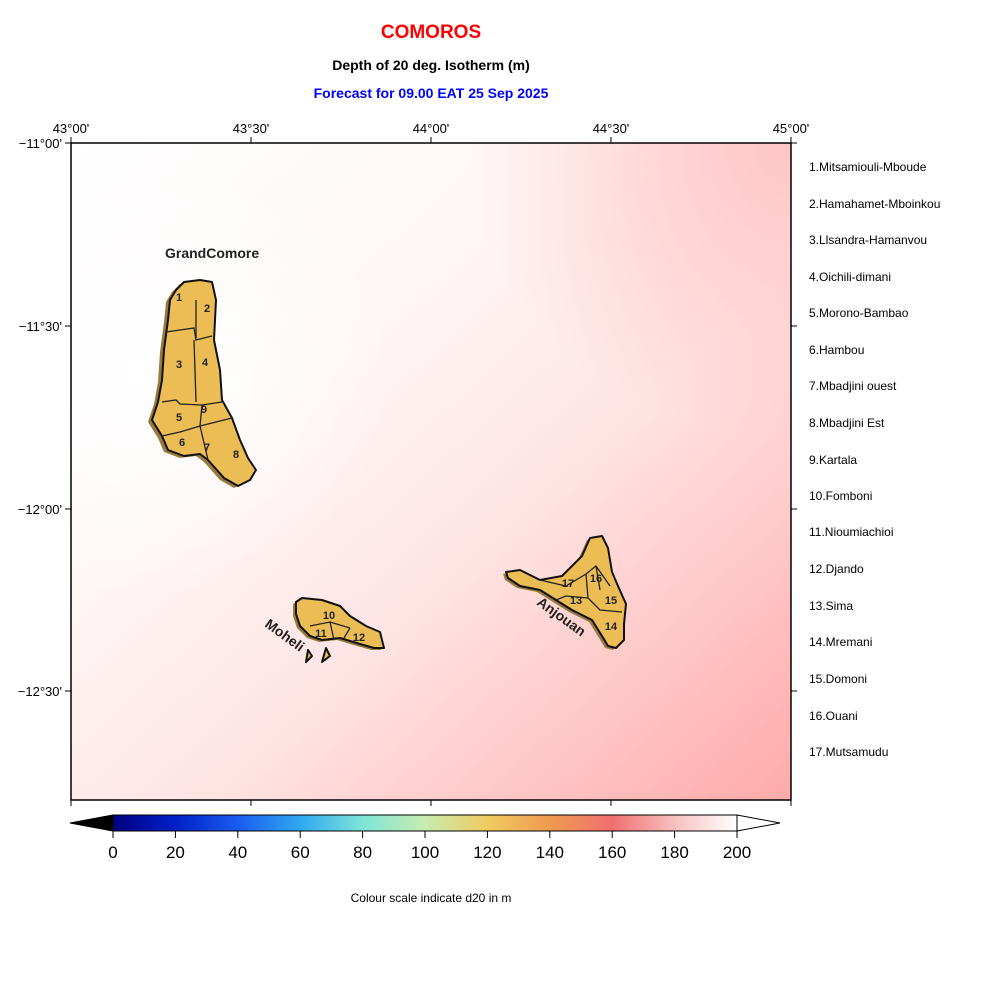 The height and width of the screenshot is (1000, 1000). I want to click on lon-label: 43°30', so click(251, 128).